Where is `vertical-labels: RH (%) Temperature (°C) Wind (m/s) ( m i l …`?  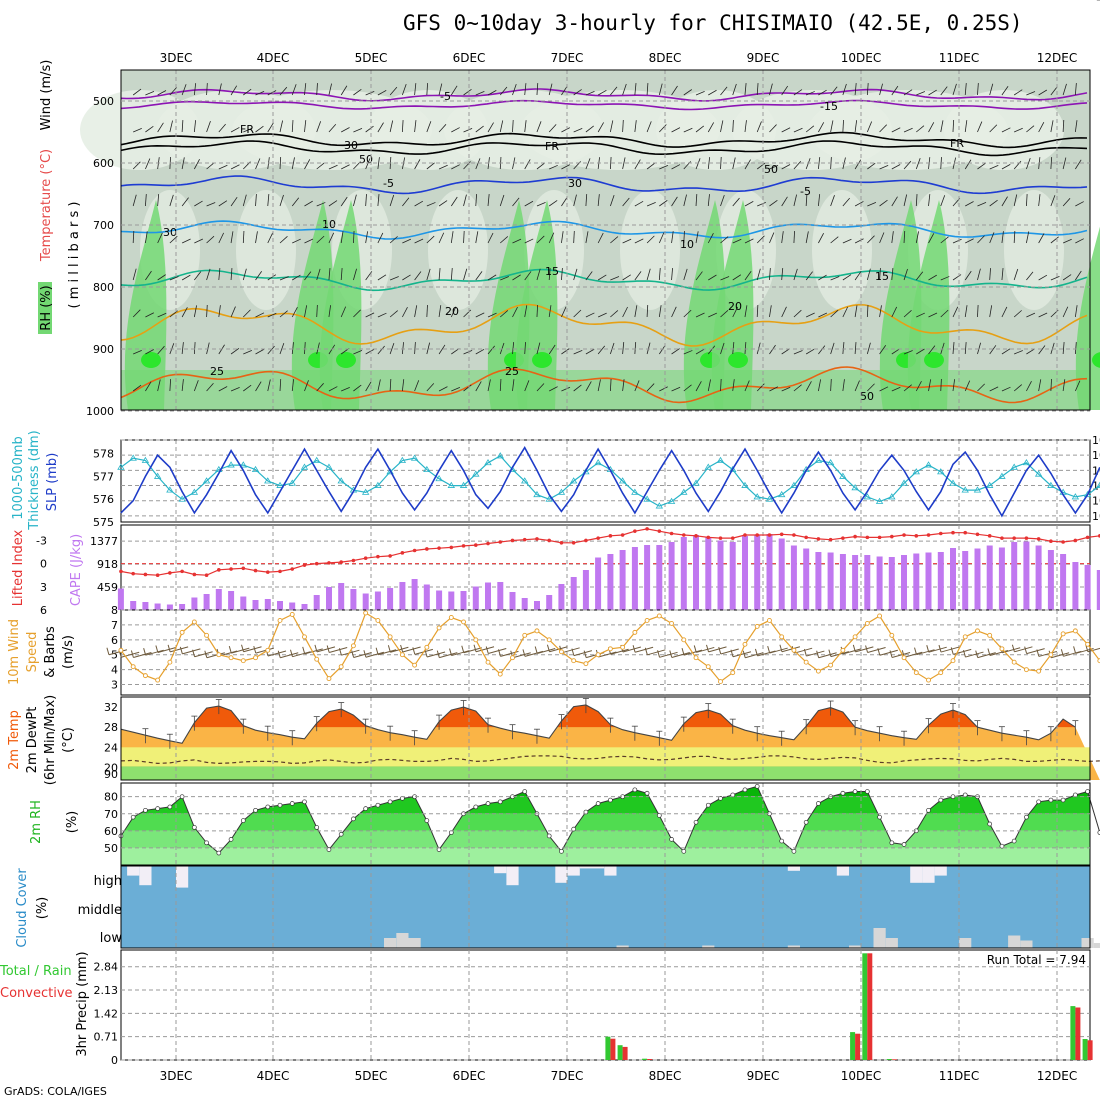
vertical-labels: RH (%) Temperature (°C) Wind (m/s) ( m i l … is located at coordinates (45, 558).